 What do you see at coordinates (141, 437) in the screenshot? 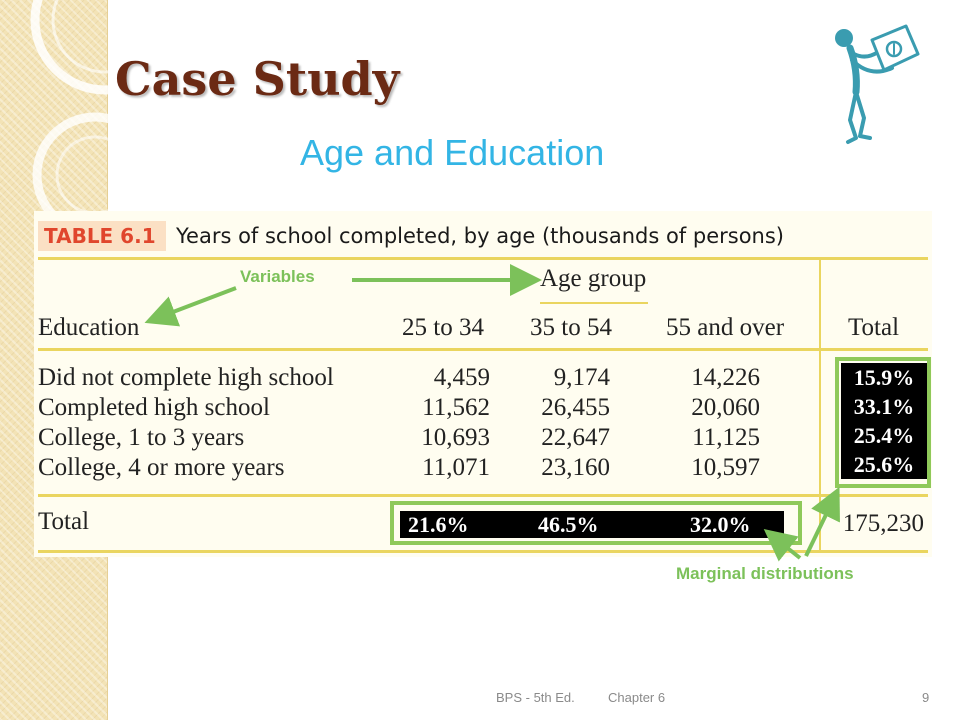
I see `row-label: College, 1 to 3 years` at bounding box center [141, 437].